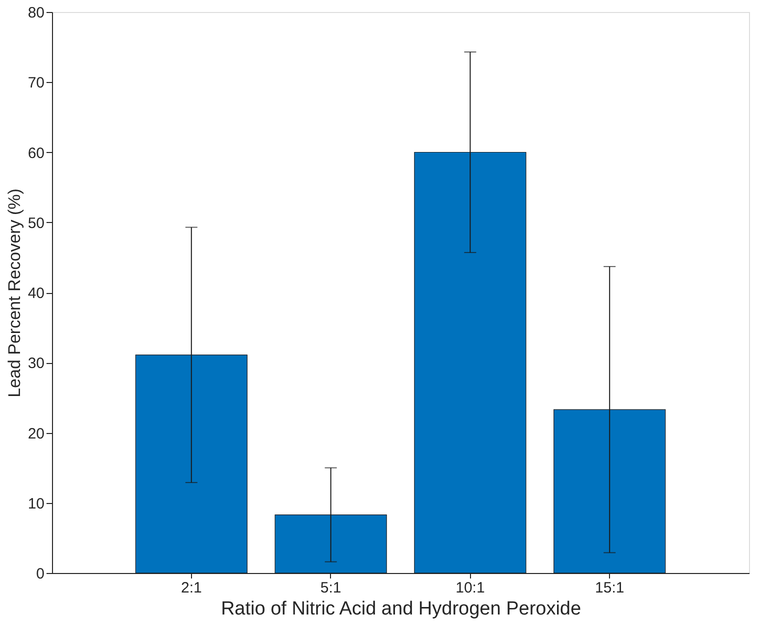 This screenshot has height=641, width=768. Describe the element at coordinates (36, 13) in the screenshot. I see `y-tick-label: 80` at that location.